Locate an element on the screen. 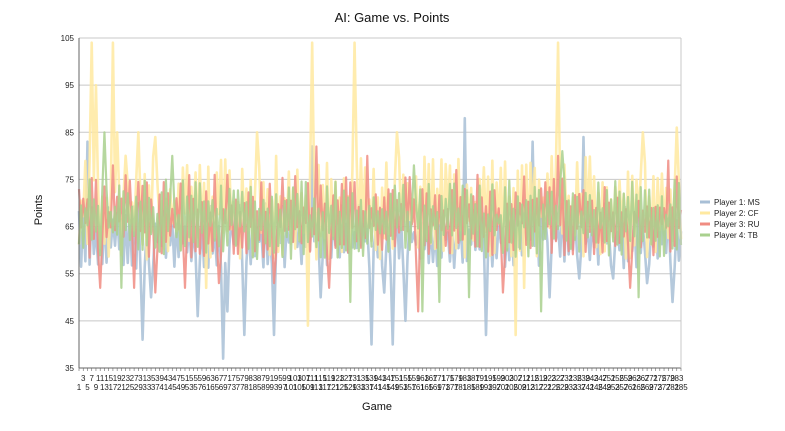 Image resolution: width=785 pixels, height=431 pixels. x-tick-label: 1 is located at coordinates (79, 387).